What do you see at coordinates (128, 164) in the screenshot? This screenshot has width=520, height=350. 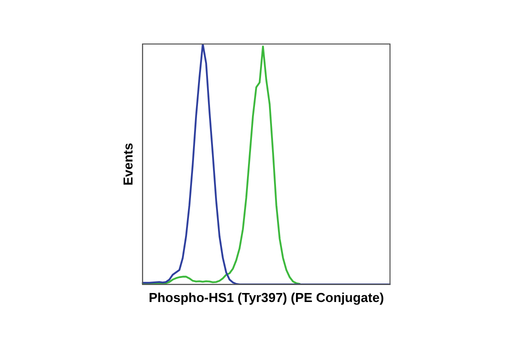 I see `y-axis-title: Events` at bounding box center [128, 164].